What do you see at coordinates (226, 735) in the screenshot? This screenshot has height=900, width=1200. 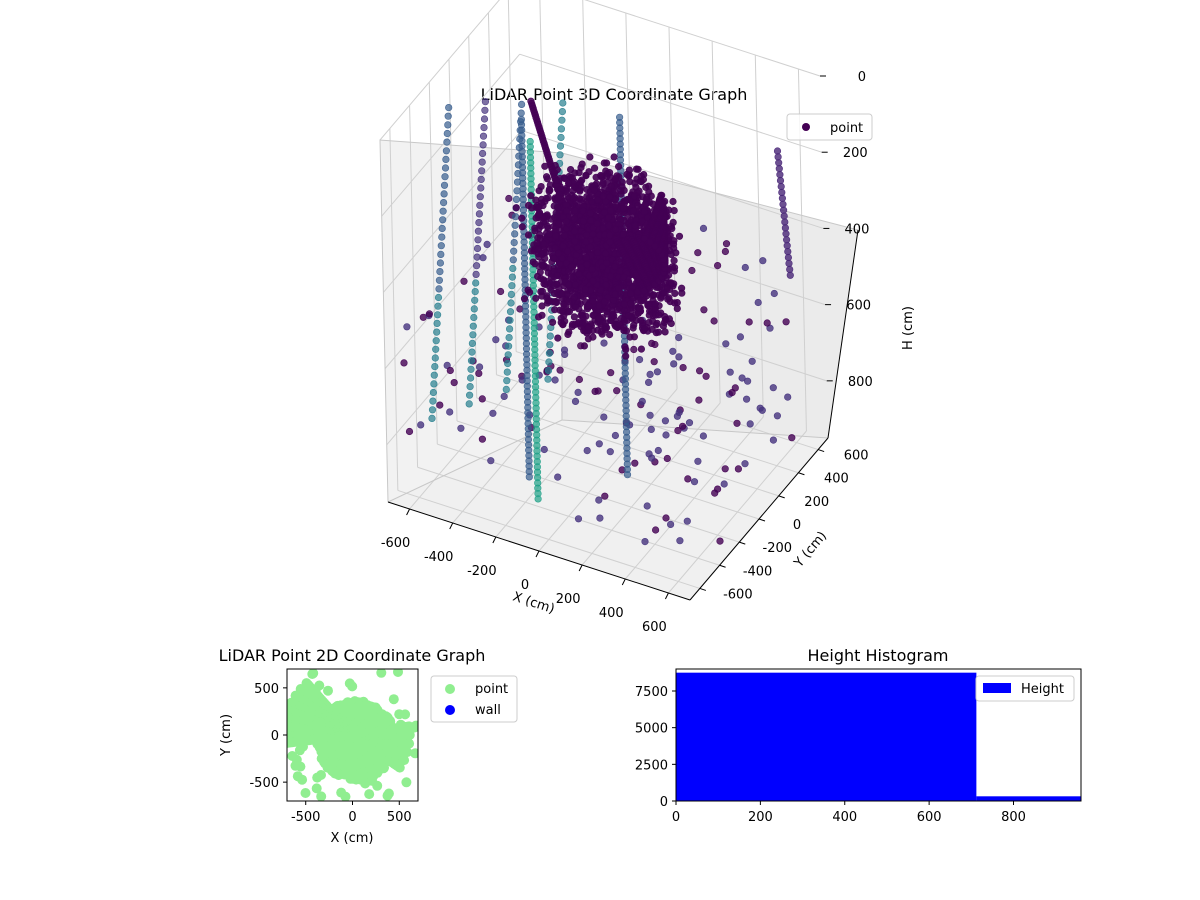 I see `y-axis-label-2d: Y (cm)` at bounding box center [226, 735].